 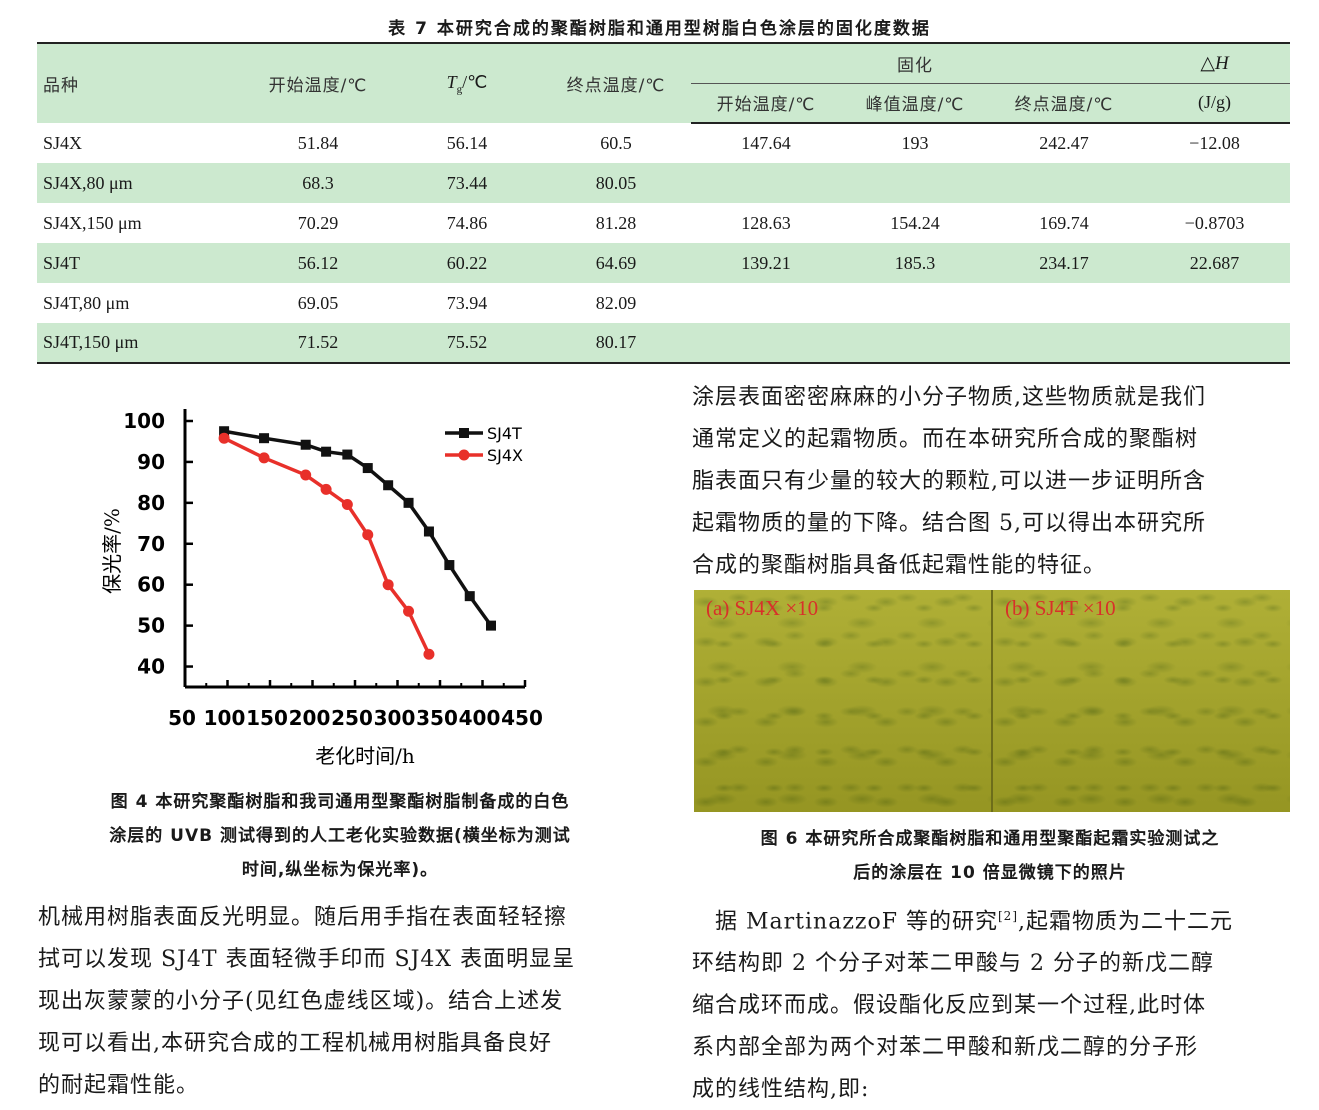 I want to click on y-tick-label: 80, so click(x=151, y=503).